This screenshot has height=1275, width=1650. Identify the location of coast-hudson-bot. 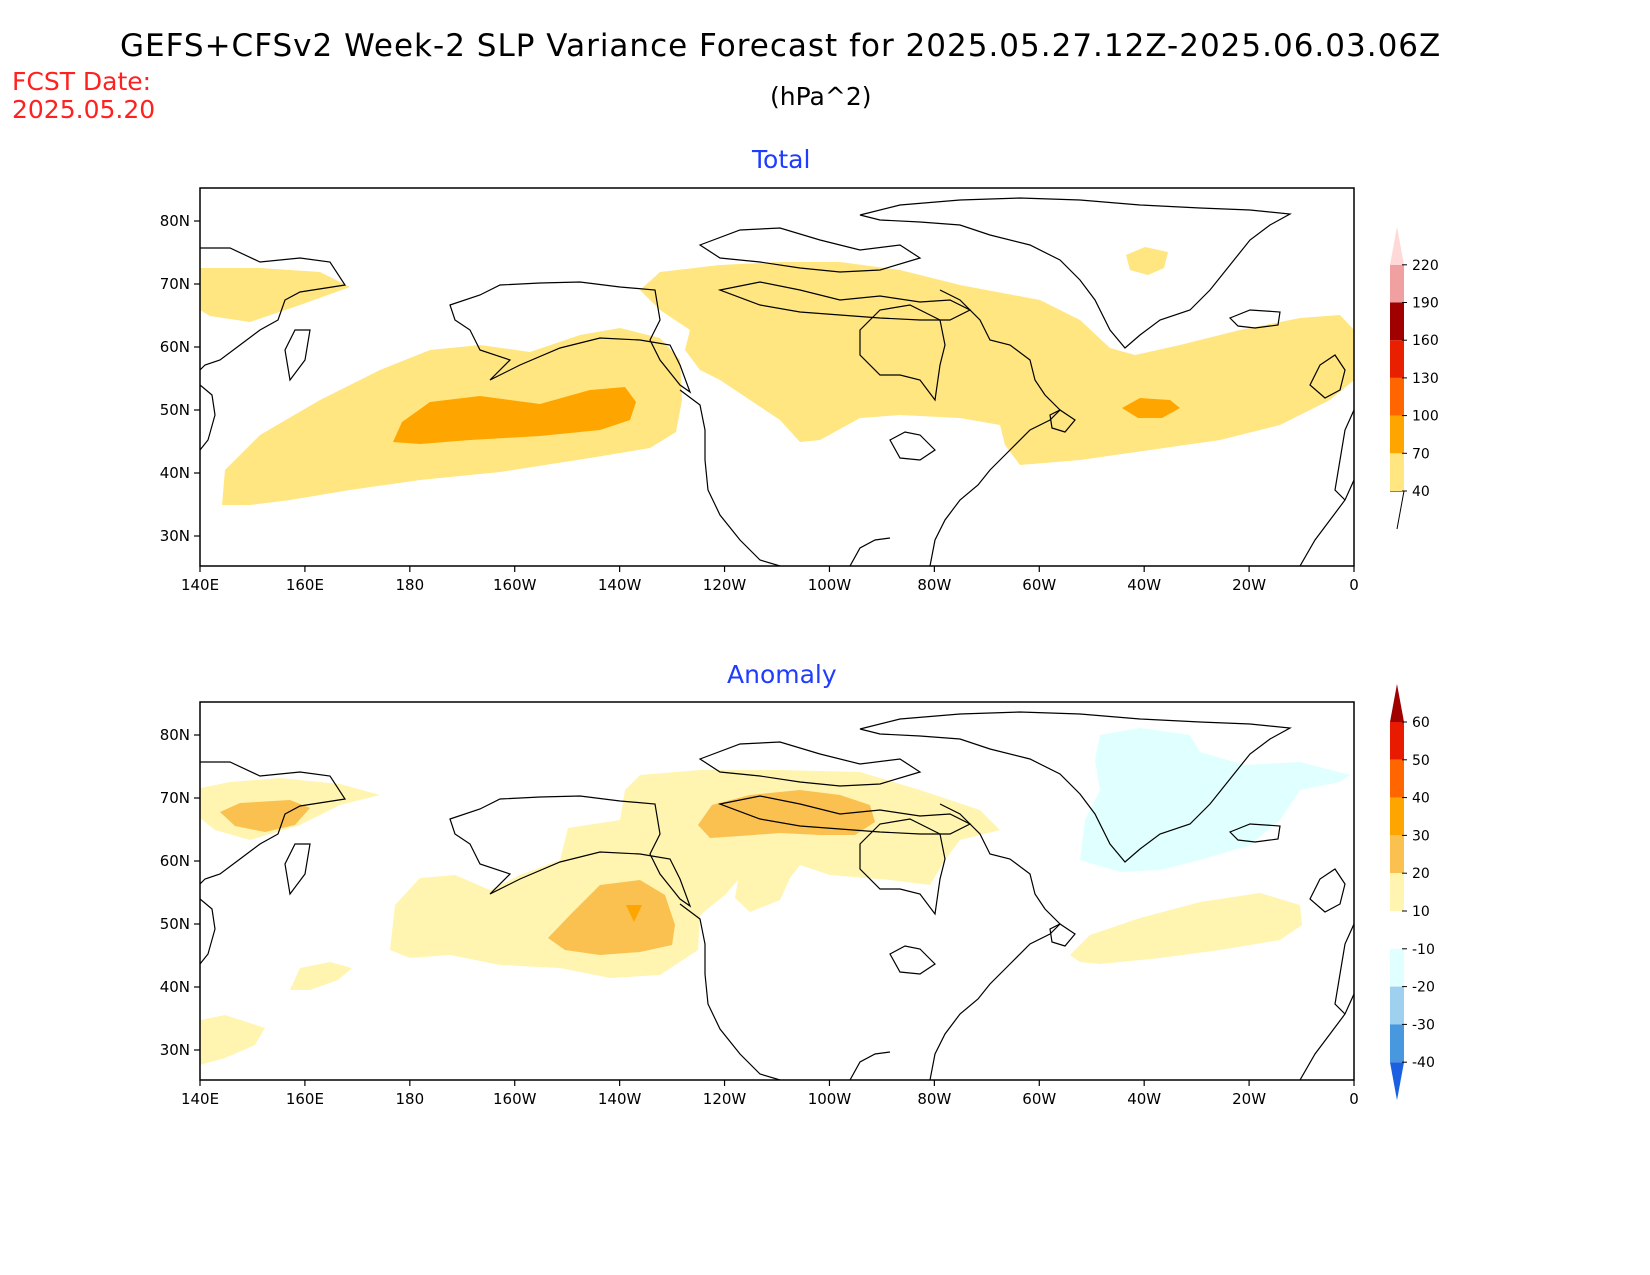
(902, 867).